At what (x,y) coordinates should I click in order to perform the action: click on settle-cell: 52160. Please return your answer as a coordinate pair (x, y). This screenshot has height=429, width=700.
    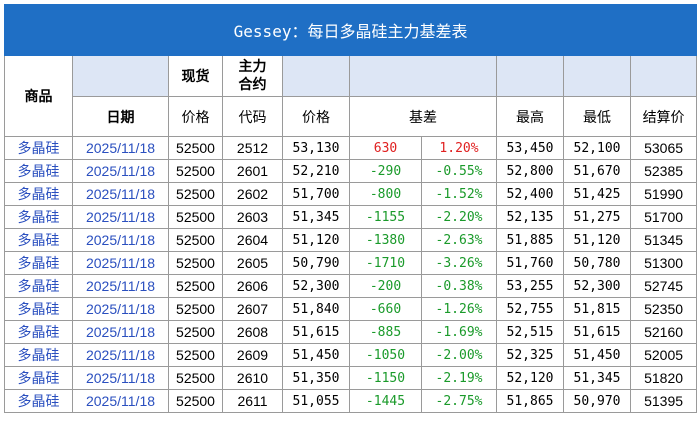
    Looking at the image, I should click on (663, 332).